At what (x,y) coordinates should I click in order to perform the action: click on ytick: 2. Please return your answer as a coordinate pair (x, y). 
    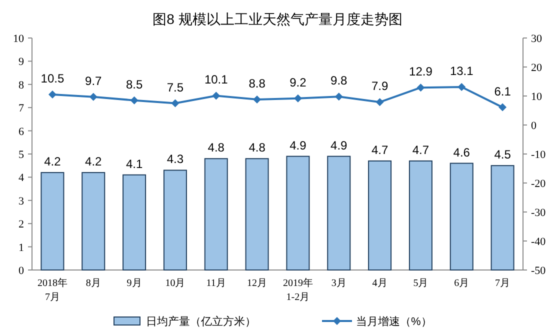
    Looking at the image, I should click on (21, 224).